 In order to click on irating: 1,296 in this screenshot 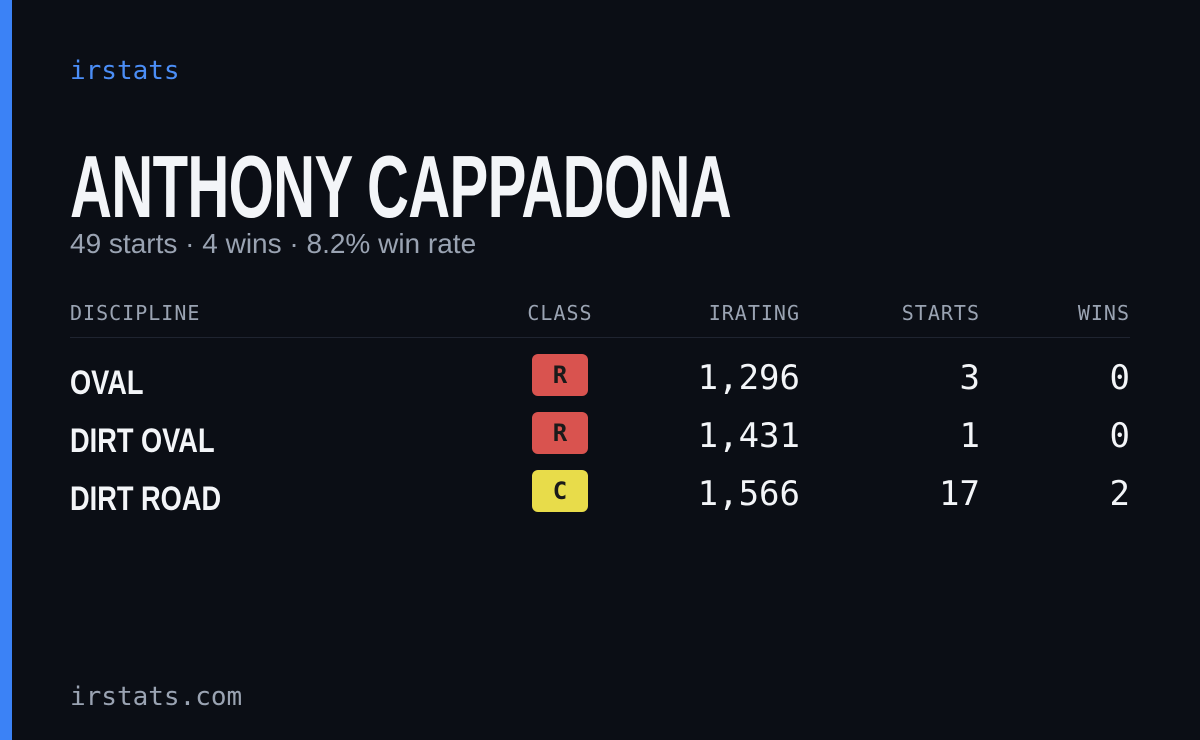, I will do `click(748, 378)`.